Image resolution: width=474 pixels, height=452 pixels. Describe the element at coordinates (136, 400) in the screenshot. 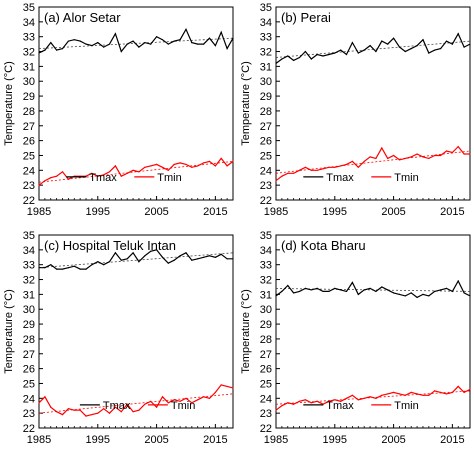

I see `series-line-tmin` at that location.